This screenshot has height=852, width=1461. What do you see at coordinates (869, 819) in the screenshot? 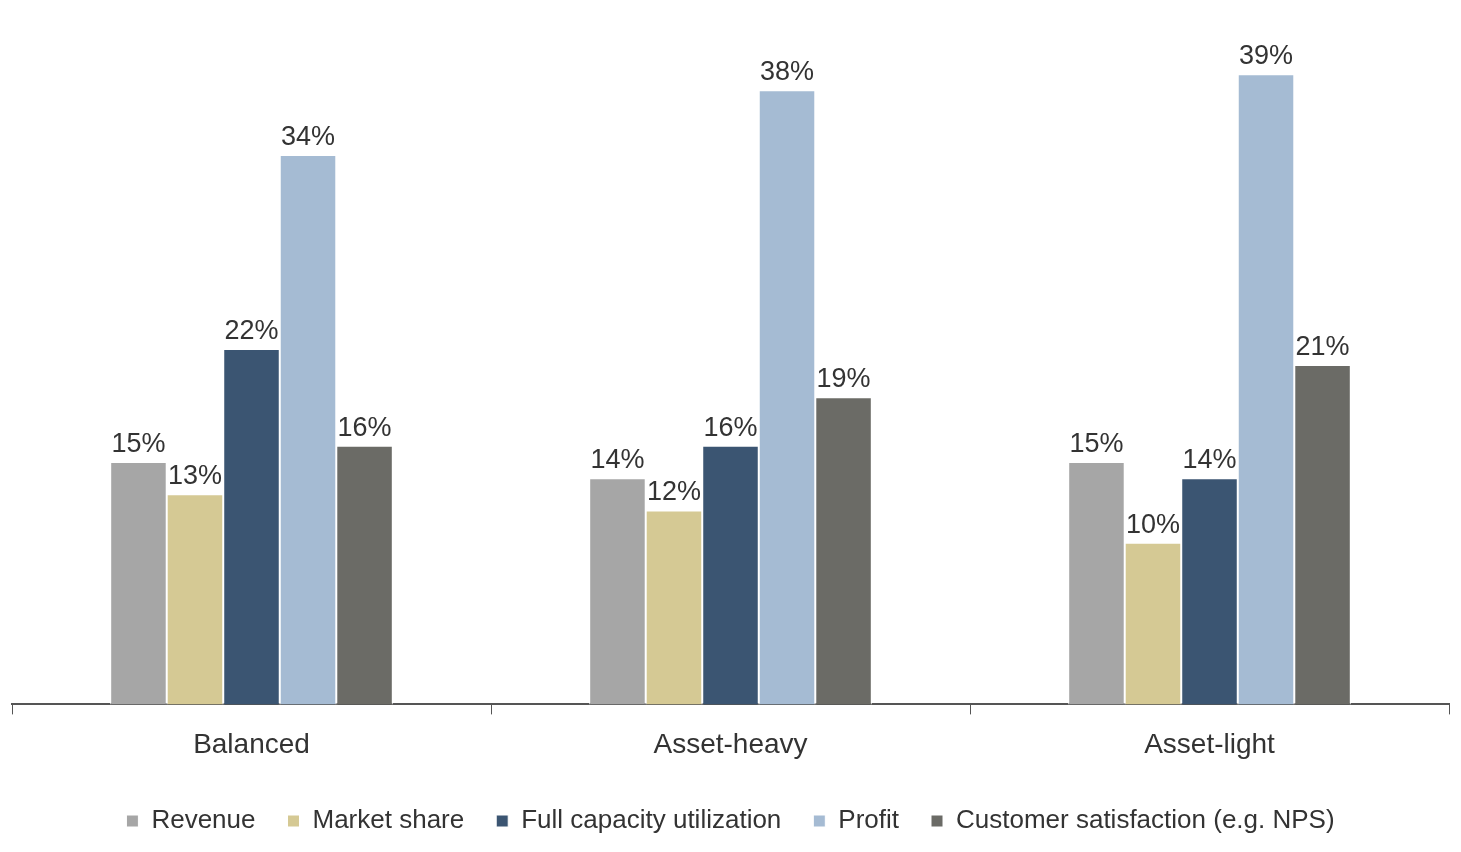
I see `legend-label: Profit` at bounding box center [869, 819].